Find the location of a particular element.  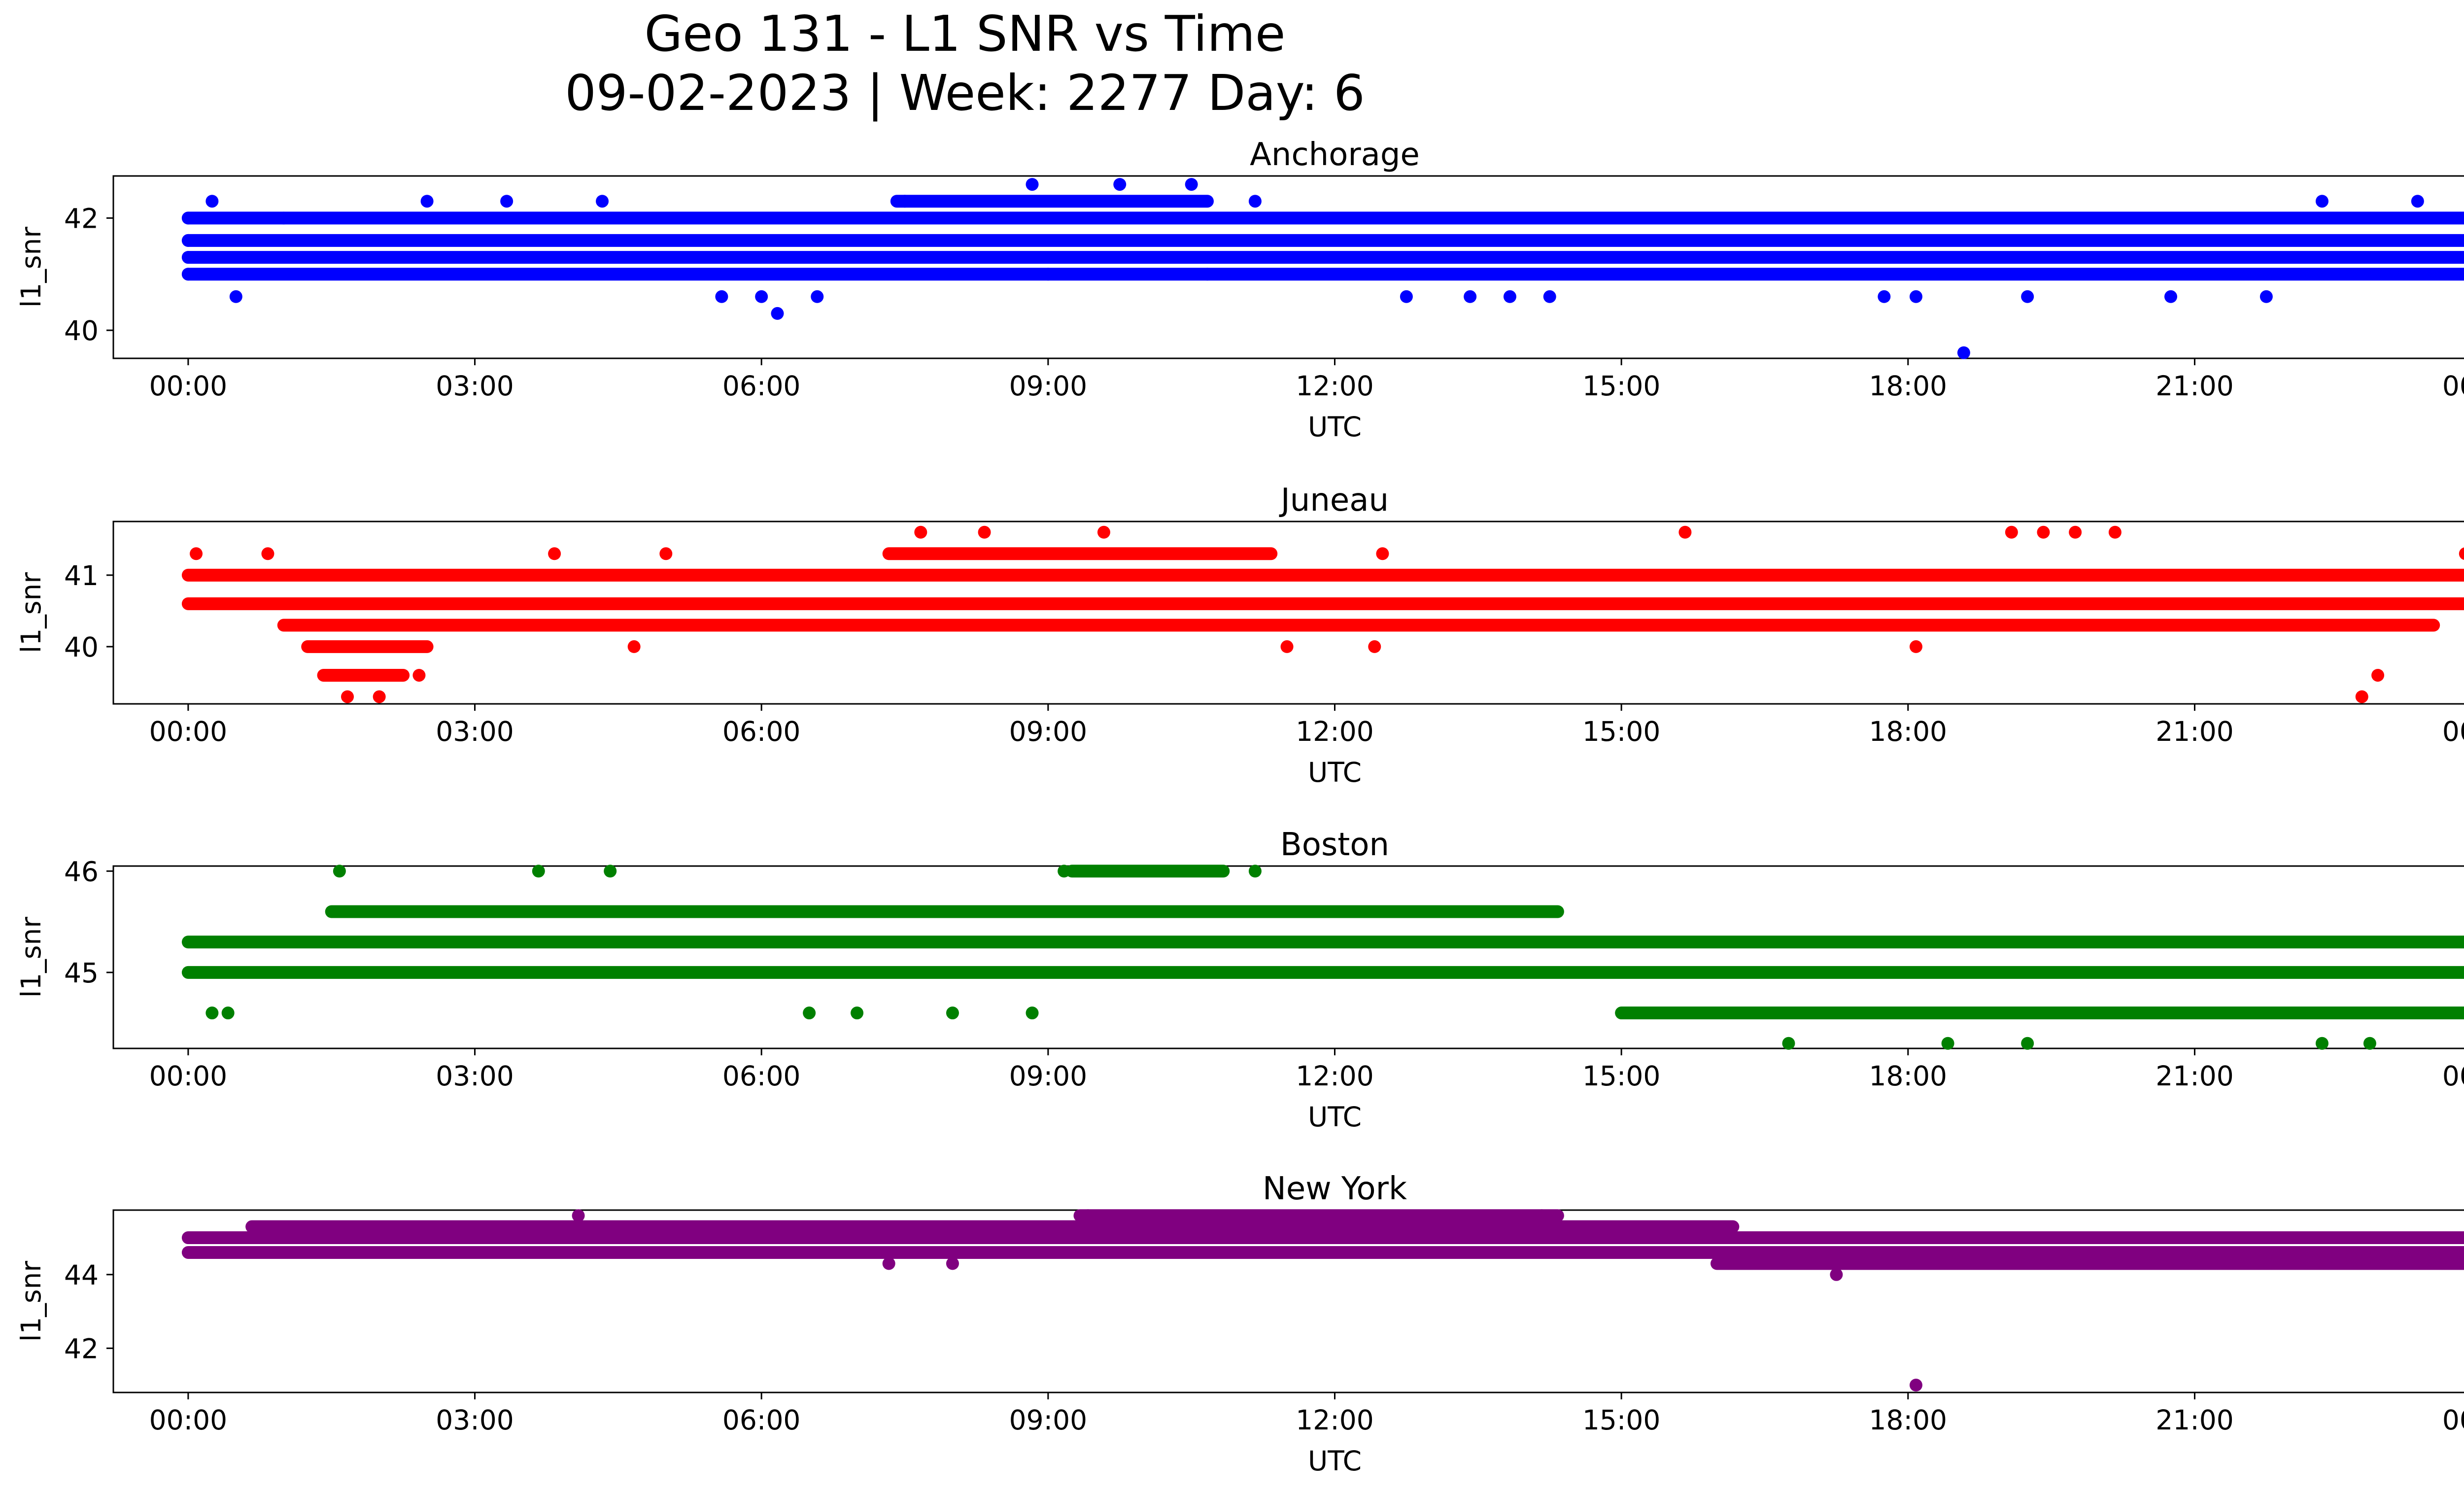

figure-title-line2: 09-02-2023 | Week: 2277 Day: 6 is located at coordinates (965, 93).